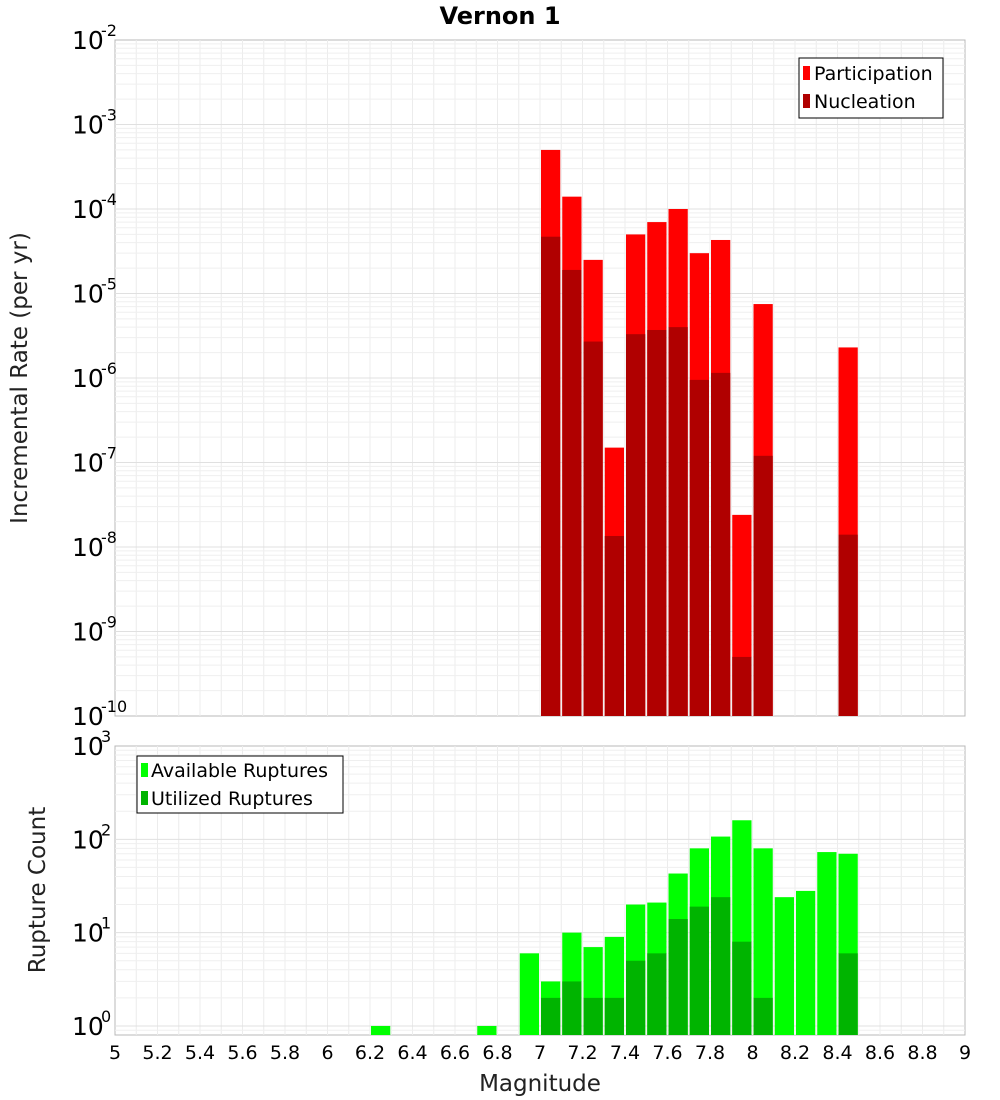 Image resolution: width=1000 pixels, height=1100 pixels. Describe the element at coordinates (157, 1053) in the screenshot. I see `x-tick-label: 5.2` at that location.